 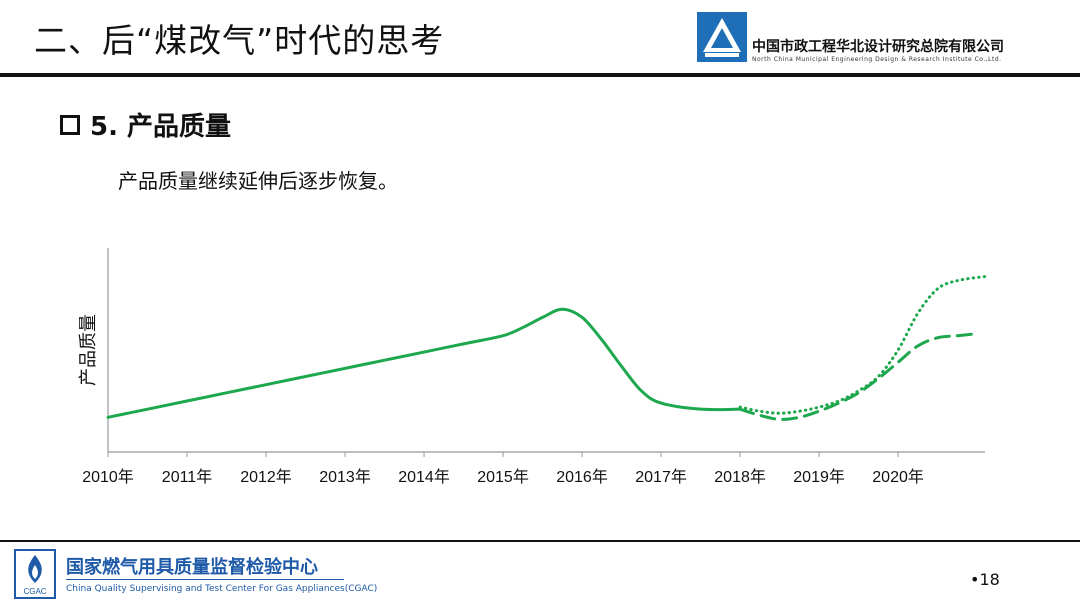 I want to click on org-name: 中国市政工程华北设计研究总院有限公司, so click(x=878, y=47).